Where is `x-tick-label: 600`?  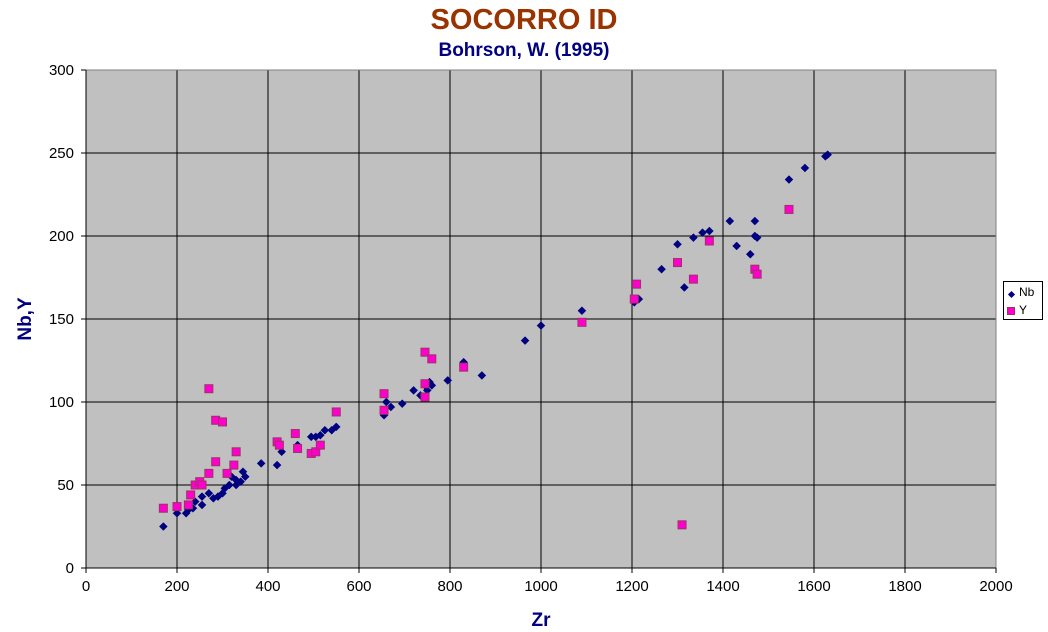
x-tick-label: 600 is located at coordinates (358, 586).